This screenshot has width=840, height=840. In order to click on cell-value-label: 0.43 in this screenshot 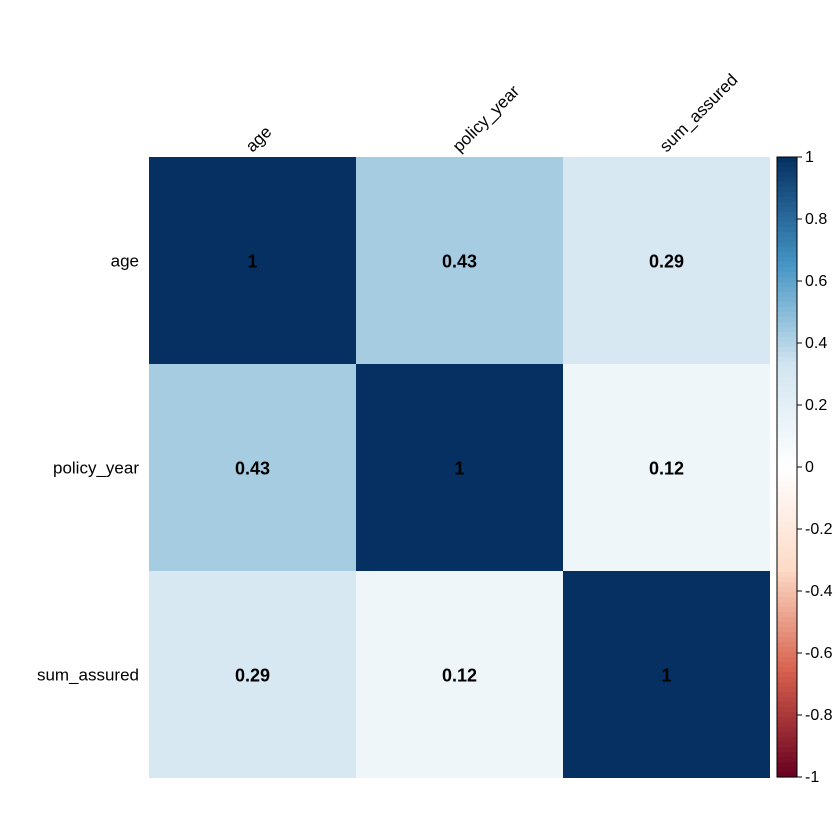, I will do `click(252, 469)`.